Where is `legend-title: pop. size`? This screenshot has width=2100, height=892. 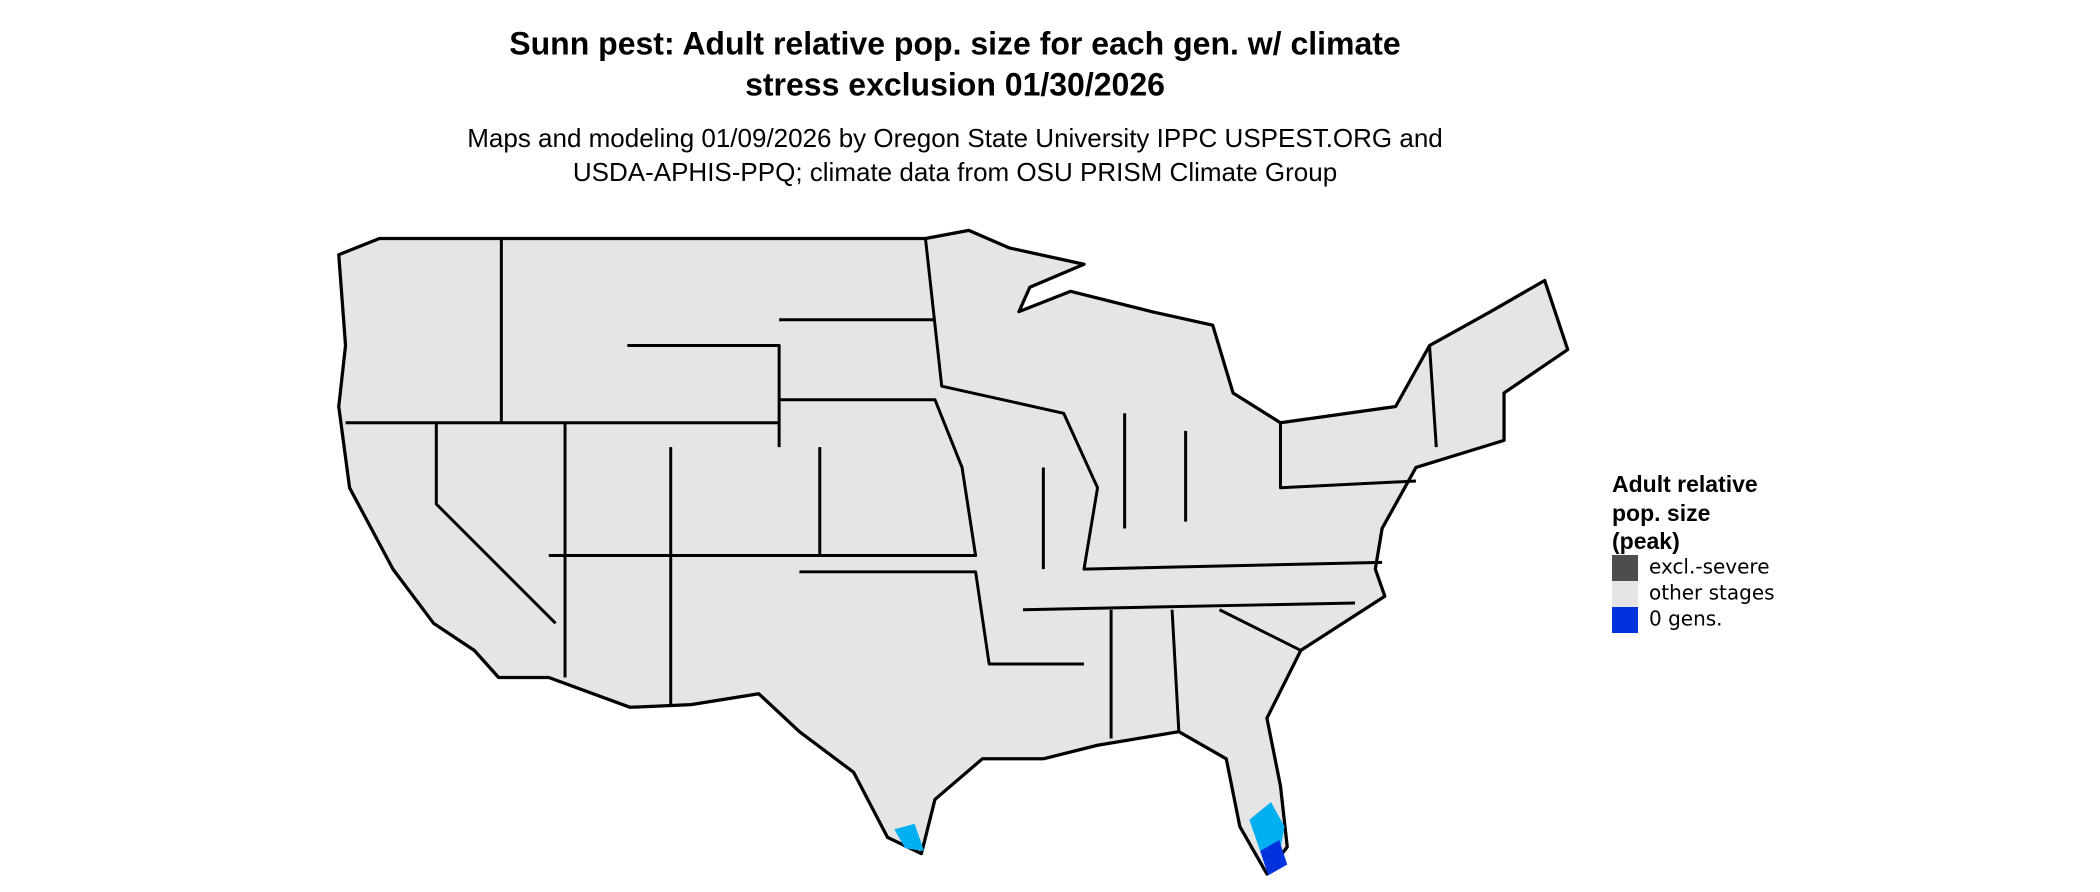 legend-title: pop. size is located at coordinates (1661, 513).